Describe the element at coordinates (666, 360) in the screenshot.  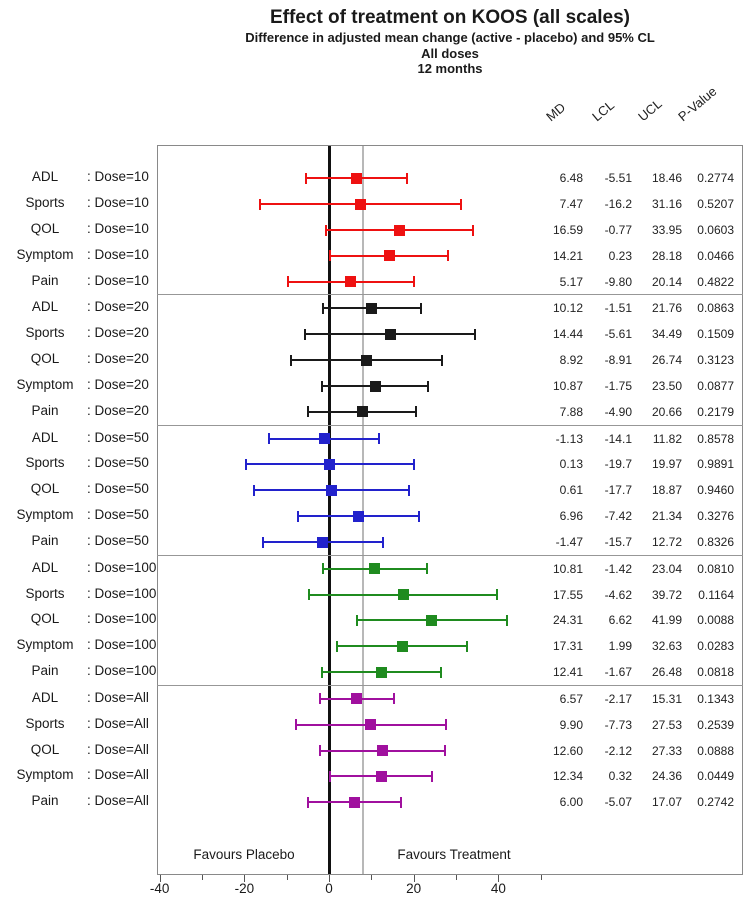
I see `ucl-value: 26.74` at that location.